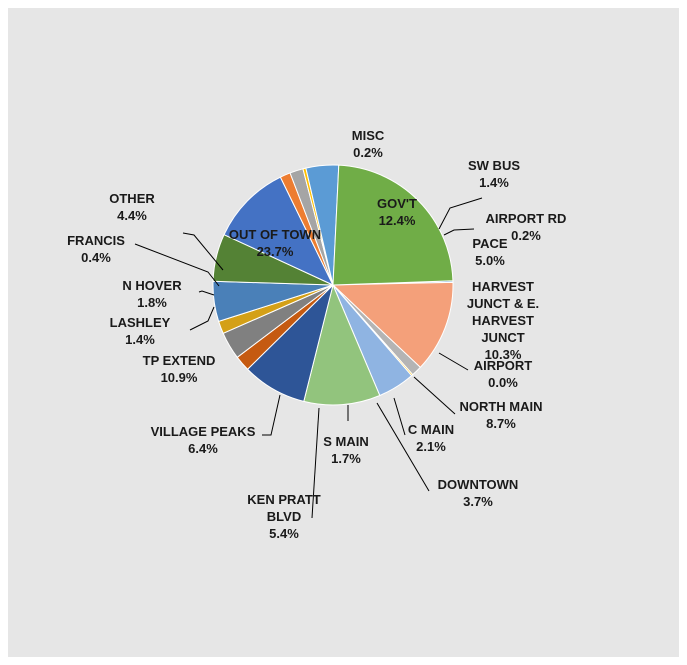 This screenshot has height=665, width=687. Describe the element at coordinates (203, 440) in the screenshot. I see `slice-label-village-peaks: VILLAGE PEAKS 6.4%` at that location.